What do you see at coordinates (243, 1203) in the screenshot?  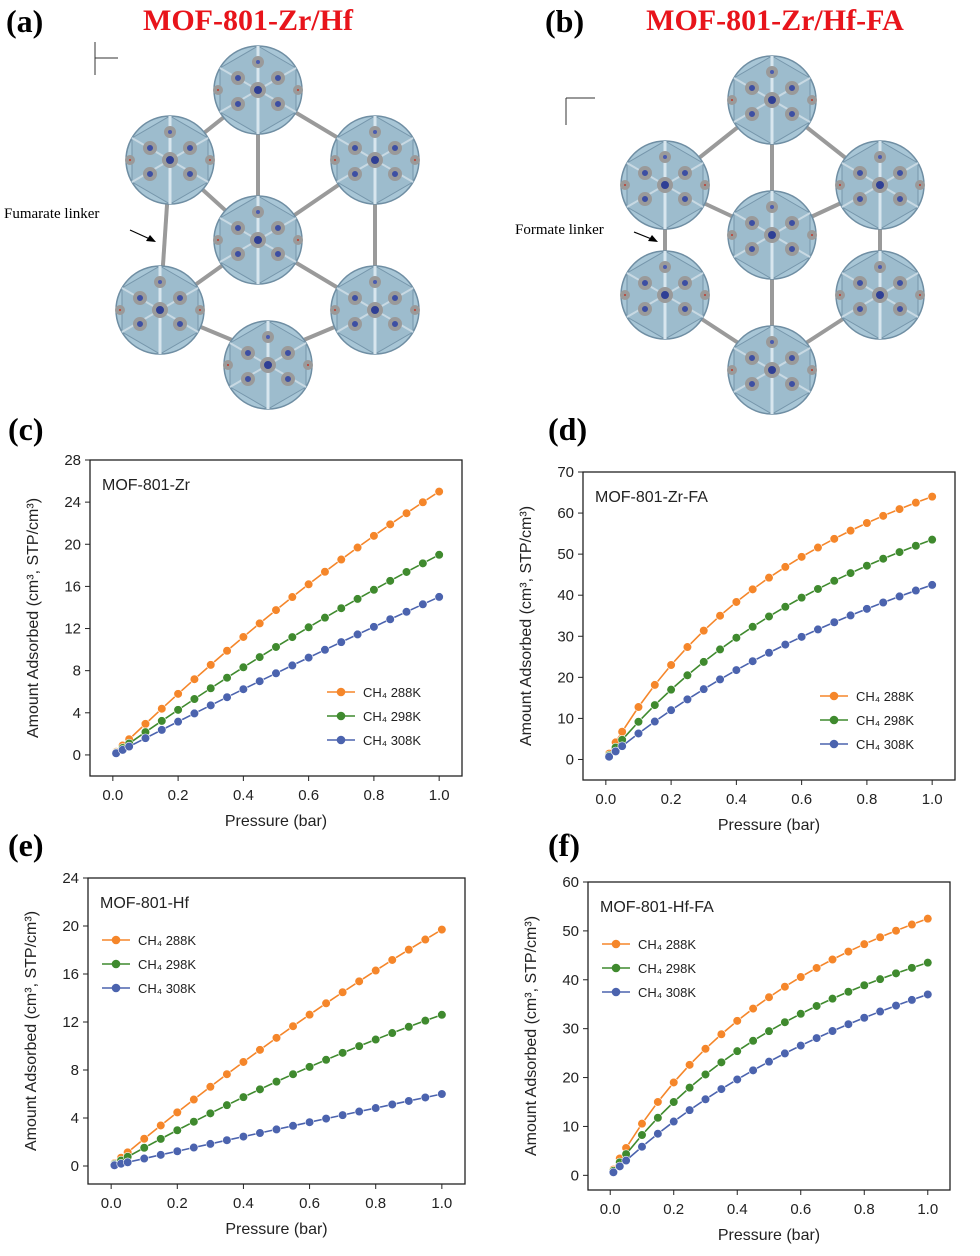 I see `x-tick-label: 0.4` at bounding box center [243, 1203].